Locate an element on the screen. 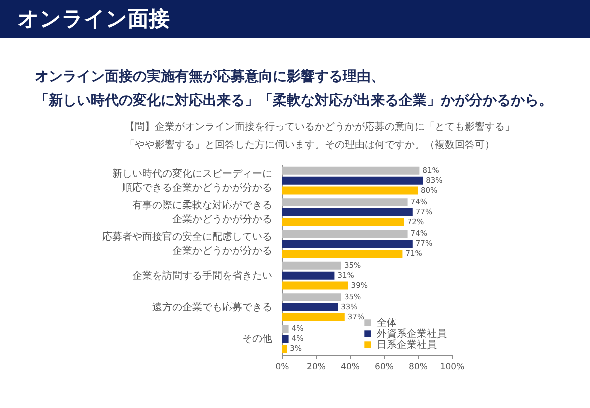 This screenshot has height=408, width=590. x-tick-label: 100% is located at coordinates (452, 367).